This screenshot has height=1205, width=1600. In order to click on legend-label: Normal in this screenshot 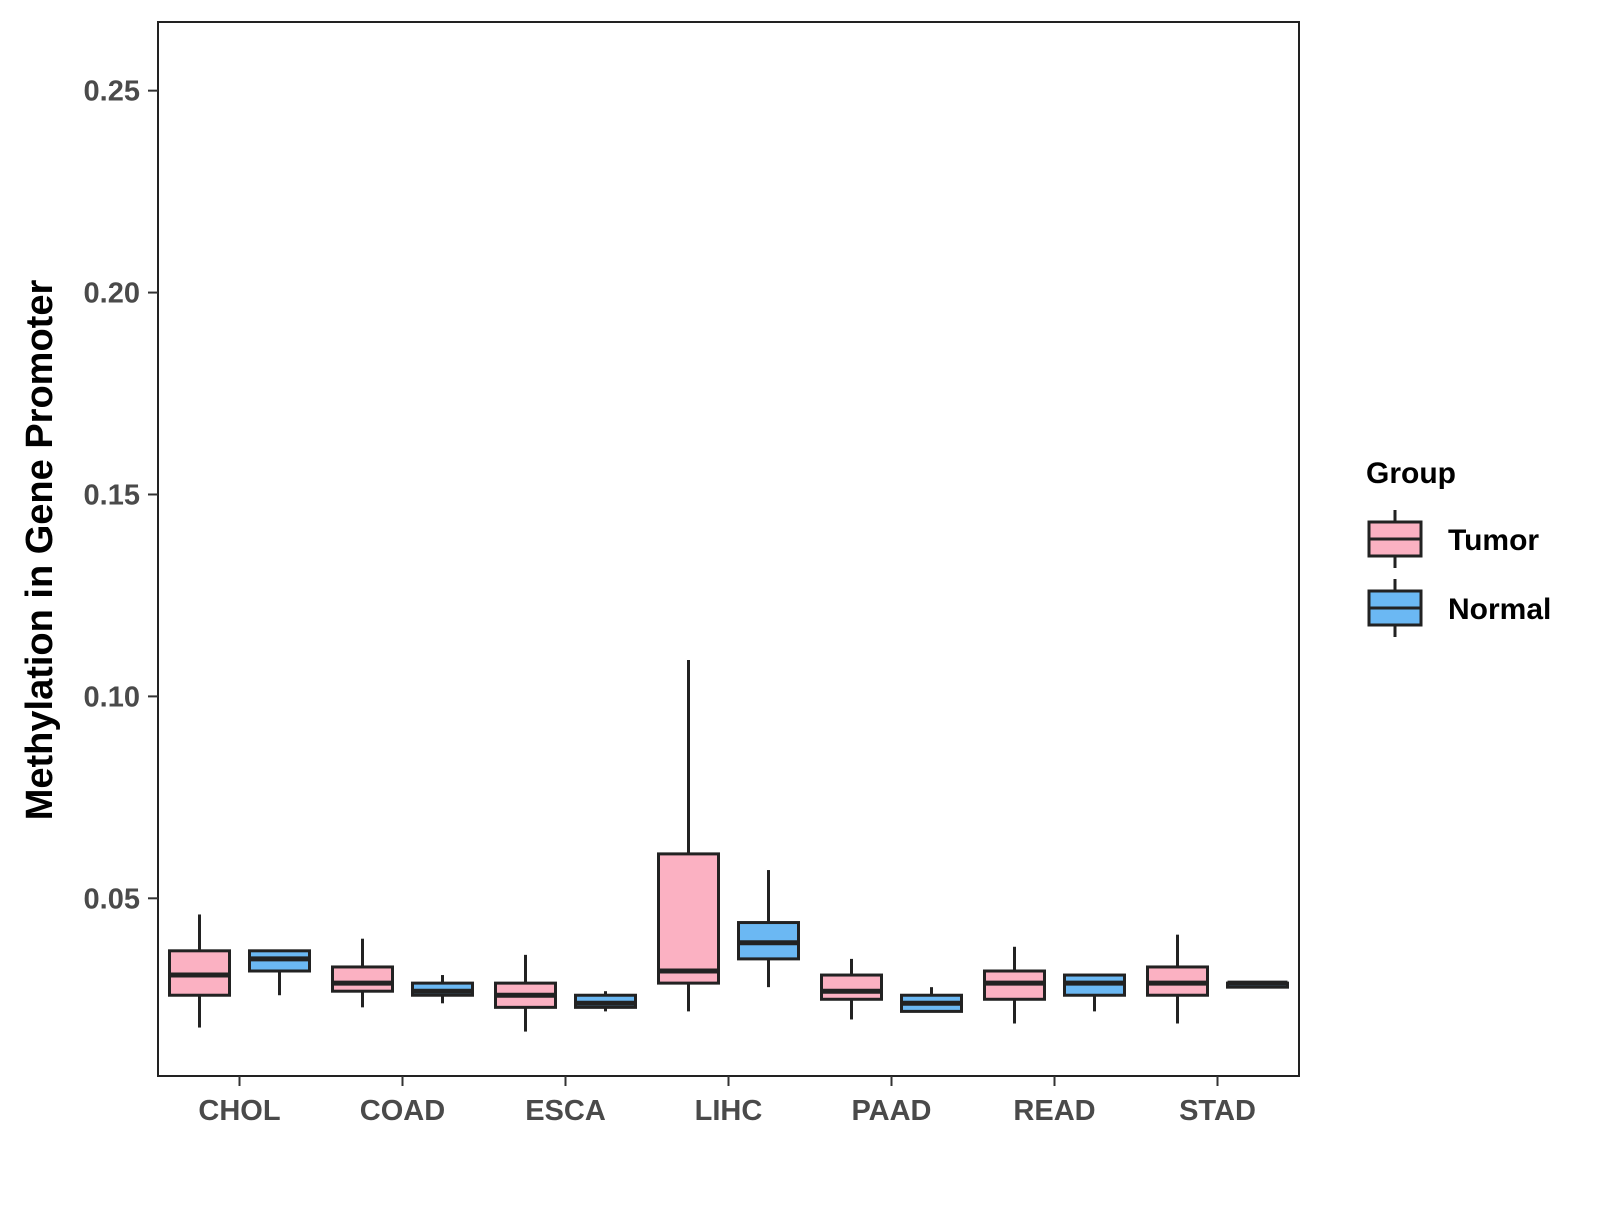, I will do `click(1499, 609)`.